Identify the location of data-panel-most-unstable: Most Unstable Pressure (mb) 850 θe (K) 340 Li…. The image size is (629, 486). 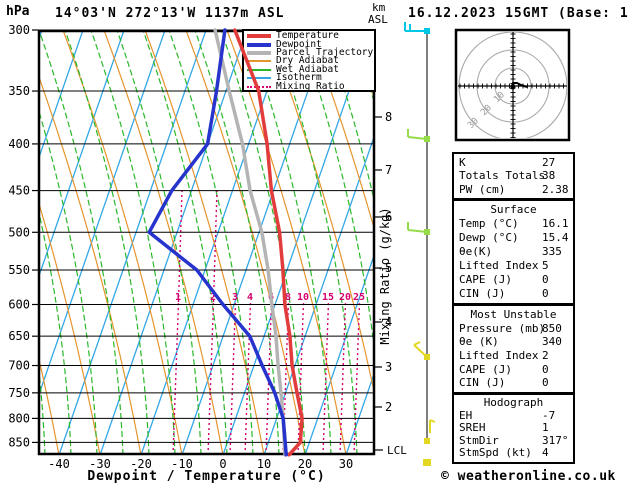
(513, 349).